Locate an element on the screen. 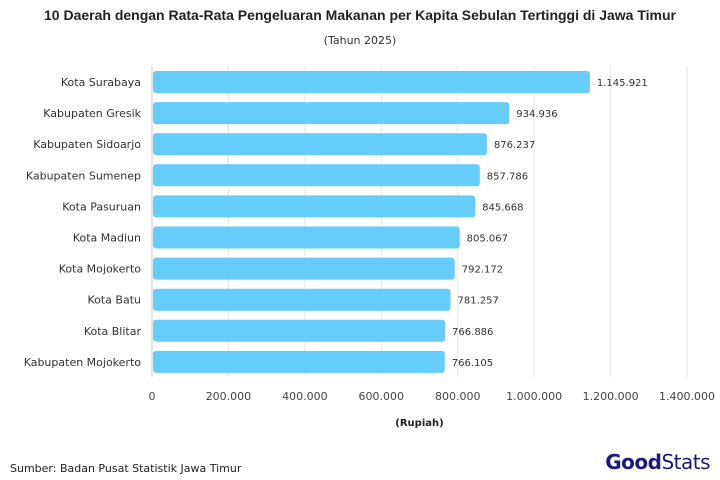  x-tick-label: 400.000 is located at coordinates (305, 396).